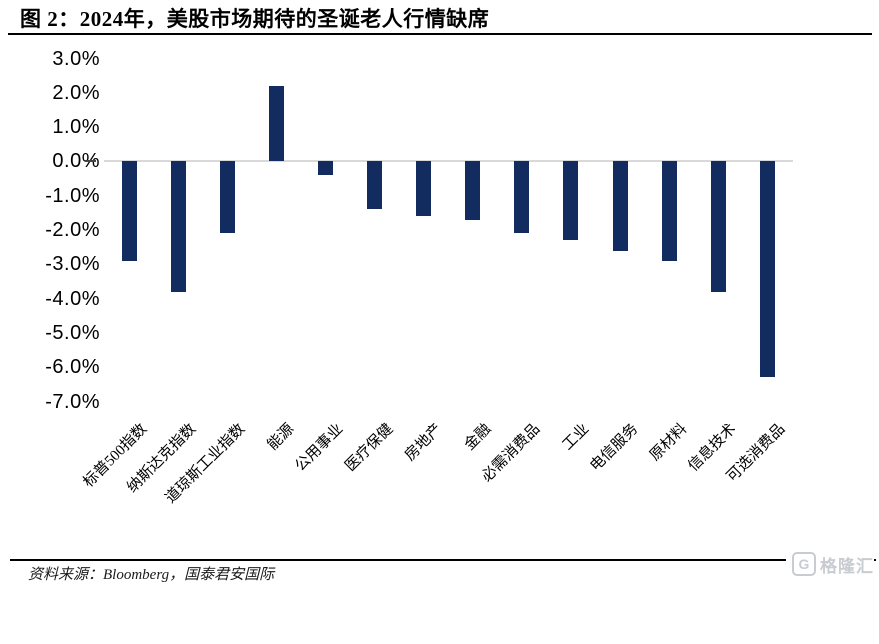 Image resolution: width=879 pixels, height=644 pixels. What do you see at coordinates (718, 226) in the screenshot?
I see `bar-信息技术` at bounding box center [718, 226].